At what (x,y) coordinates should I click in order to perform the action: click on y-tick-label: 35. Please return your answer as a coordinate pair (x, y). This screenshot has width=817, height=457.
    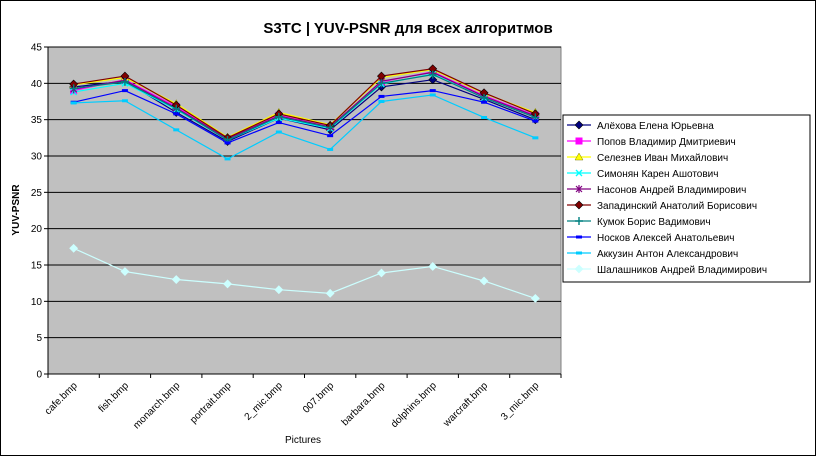
    Looking at the image, I should click on (37, 120).